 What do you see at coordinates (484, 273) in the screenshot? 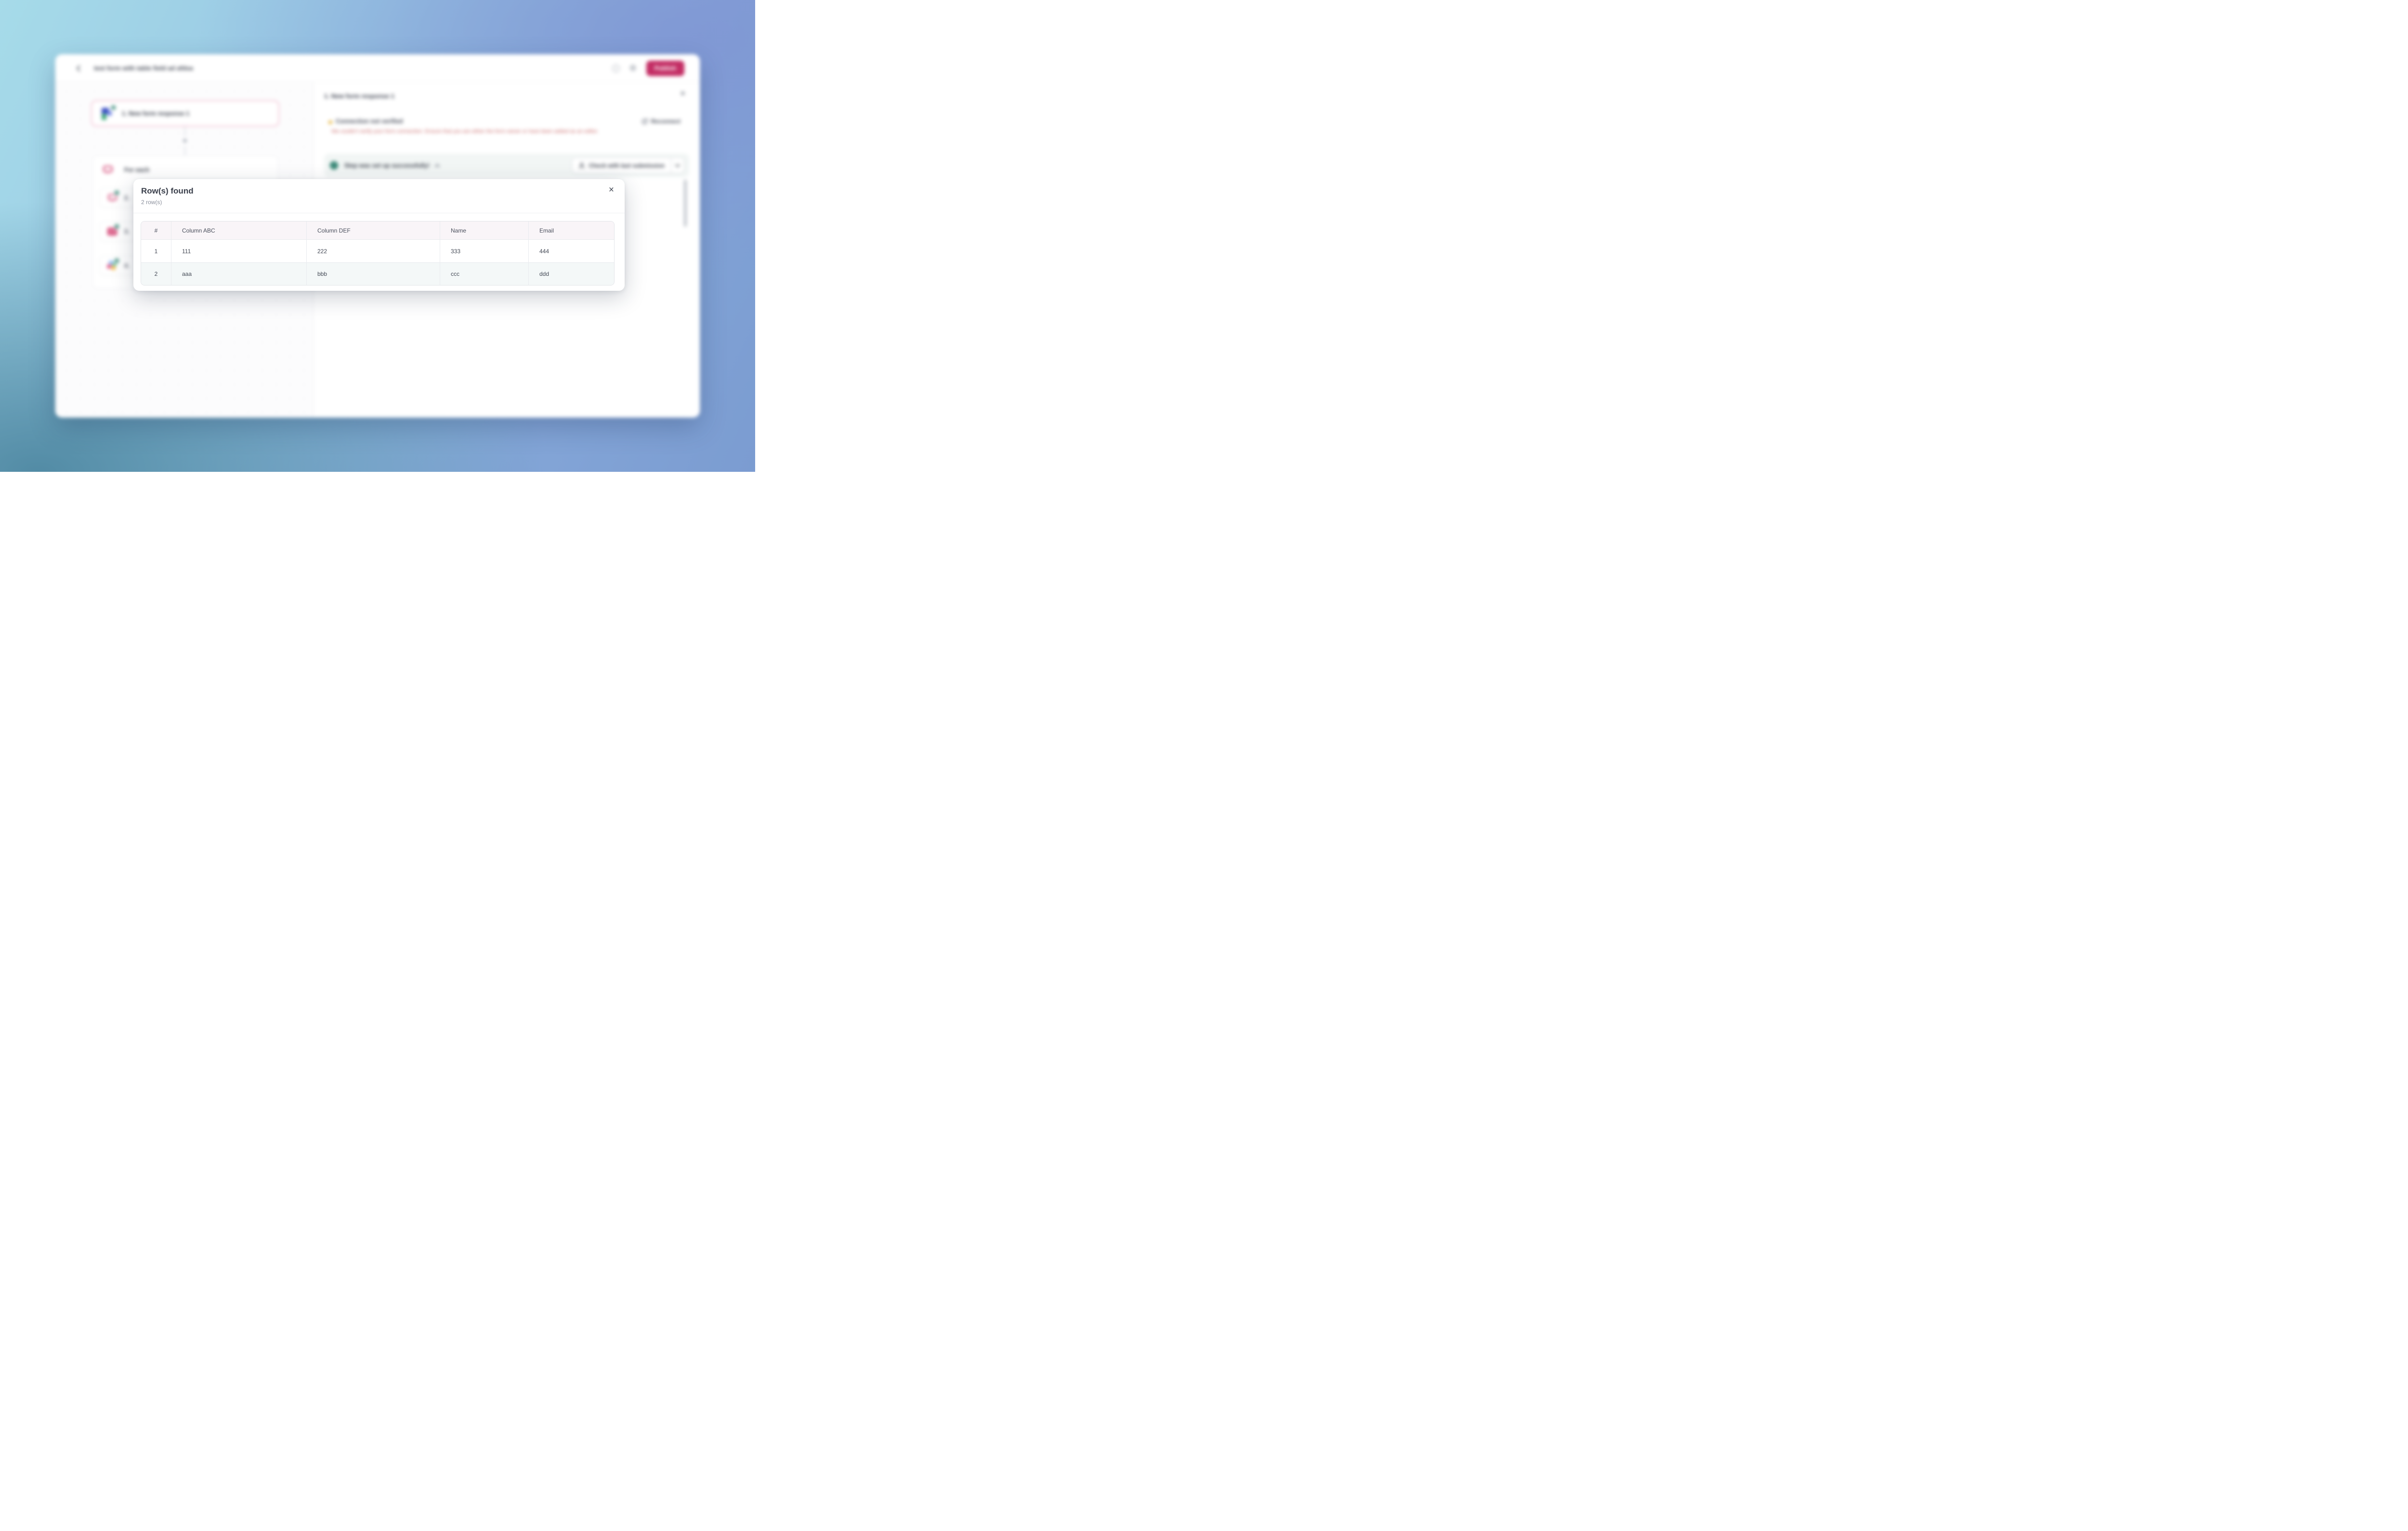
I see `table-cell: ccc` at bounding box center [484, 273].